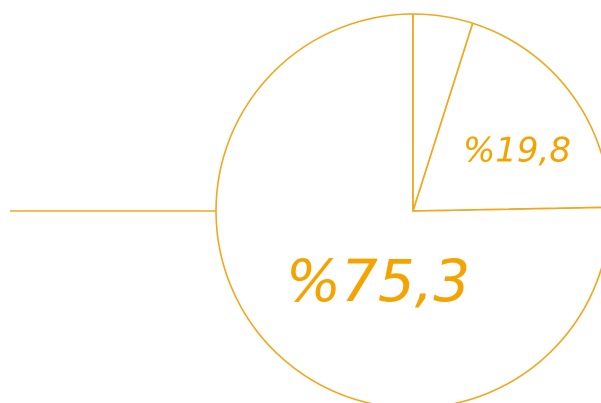  I want to click on pie-slice, so click(506, 117).